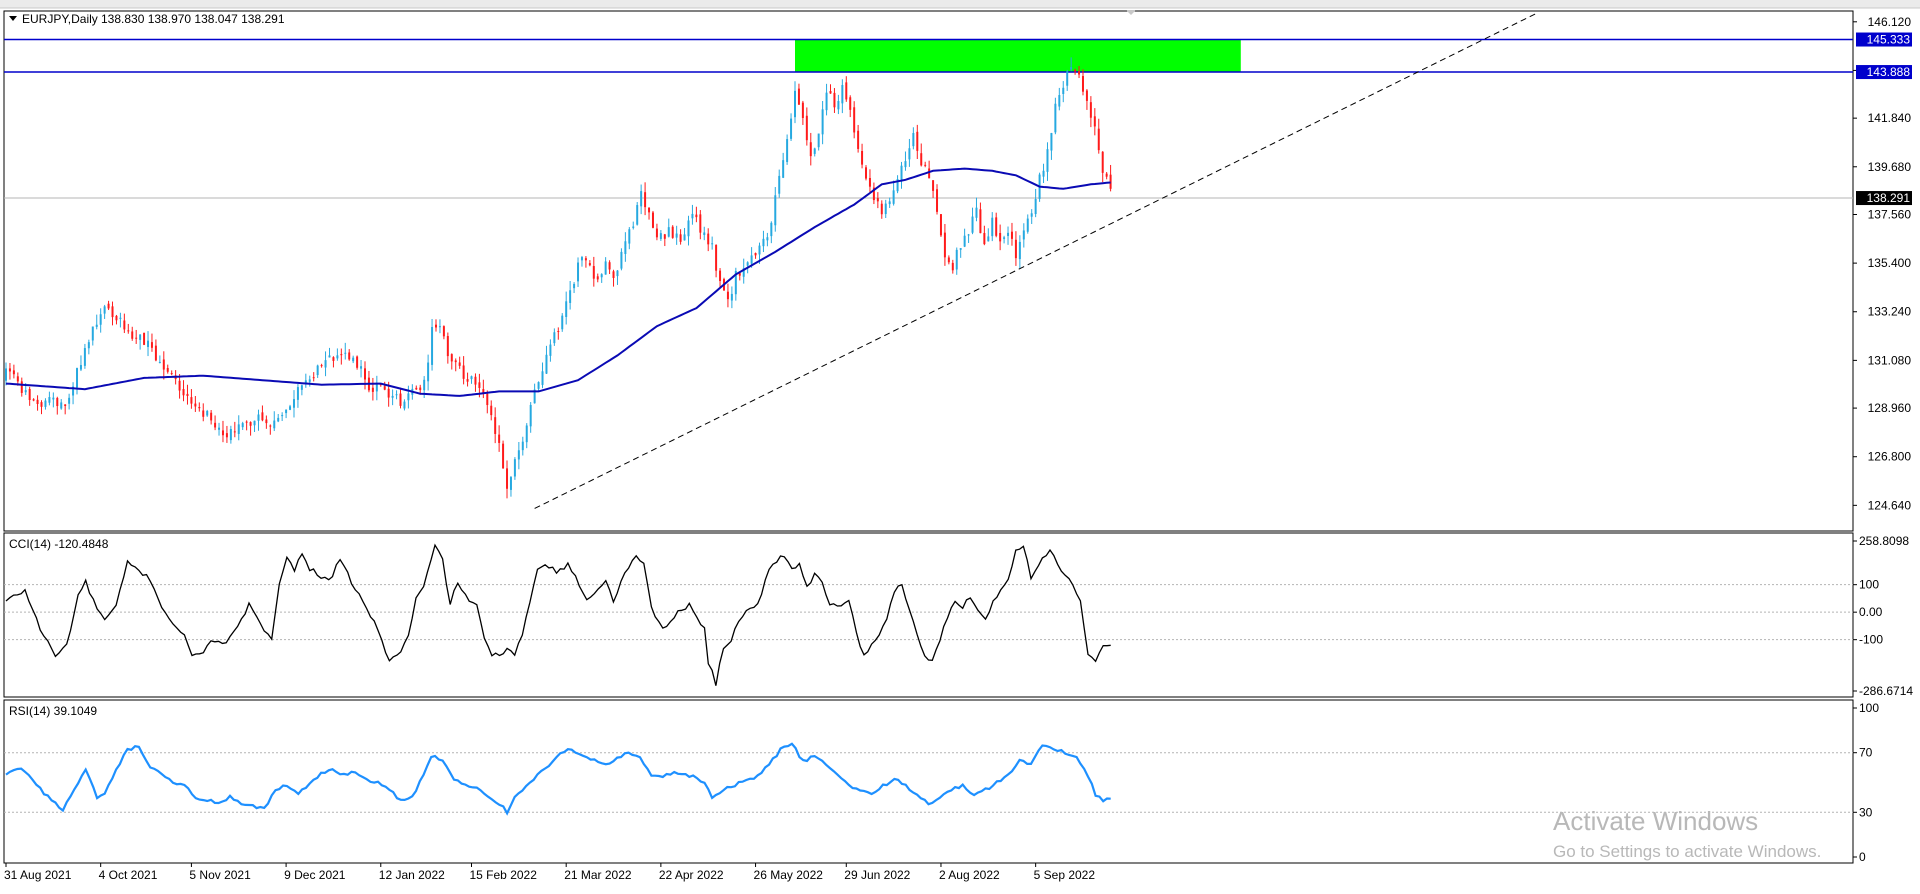 Image resolution: width=1920 pixels, height=894 pixels. I want to click on time-axis-label: 9 Dec 2021, so click(315, 875).